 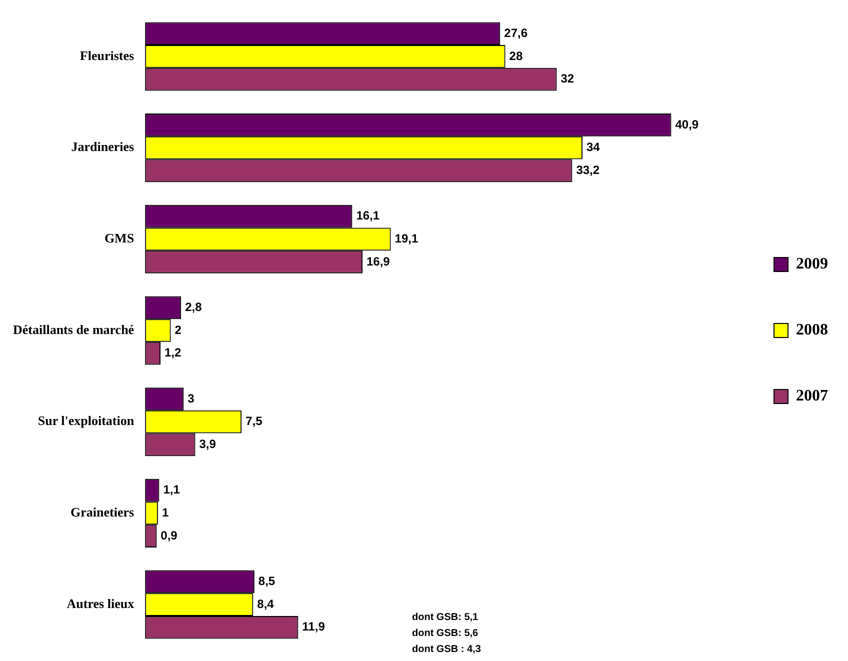 I want to click on data-label: 19,1, so click(x=406, y=238).